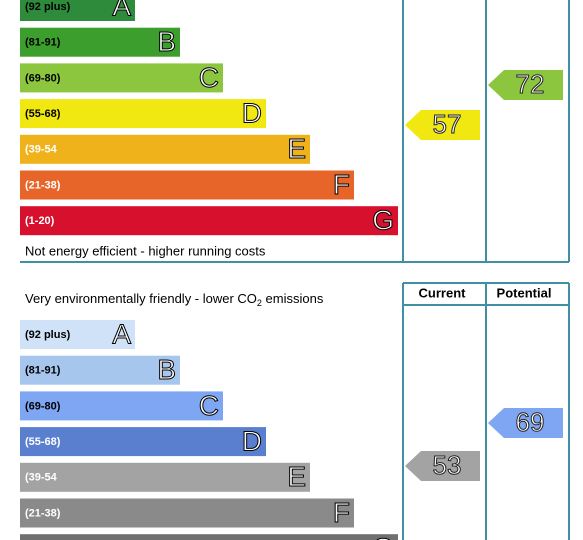  Describe the element at coordinates (530, 422) in the screenshot. I see `potential-rating-value: 69` at that location.